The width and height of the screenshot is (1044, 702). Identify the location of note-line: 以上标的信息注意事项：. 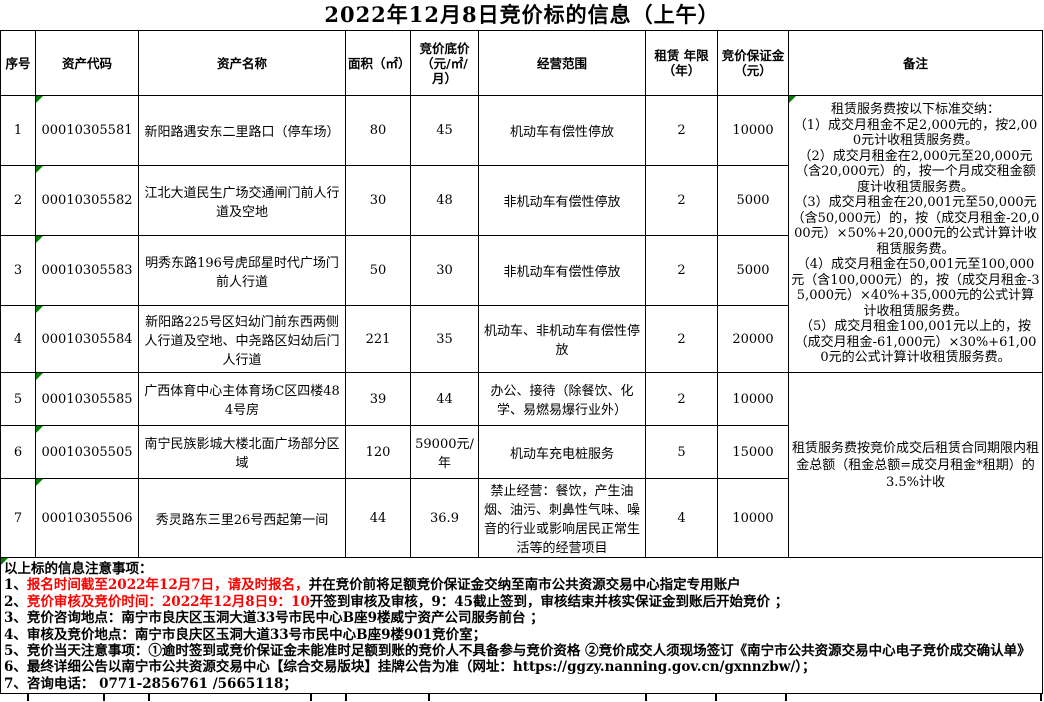
(522, 569).